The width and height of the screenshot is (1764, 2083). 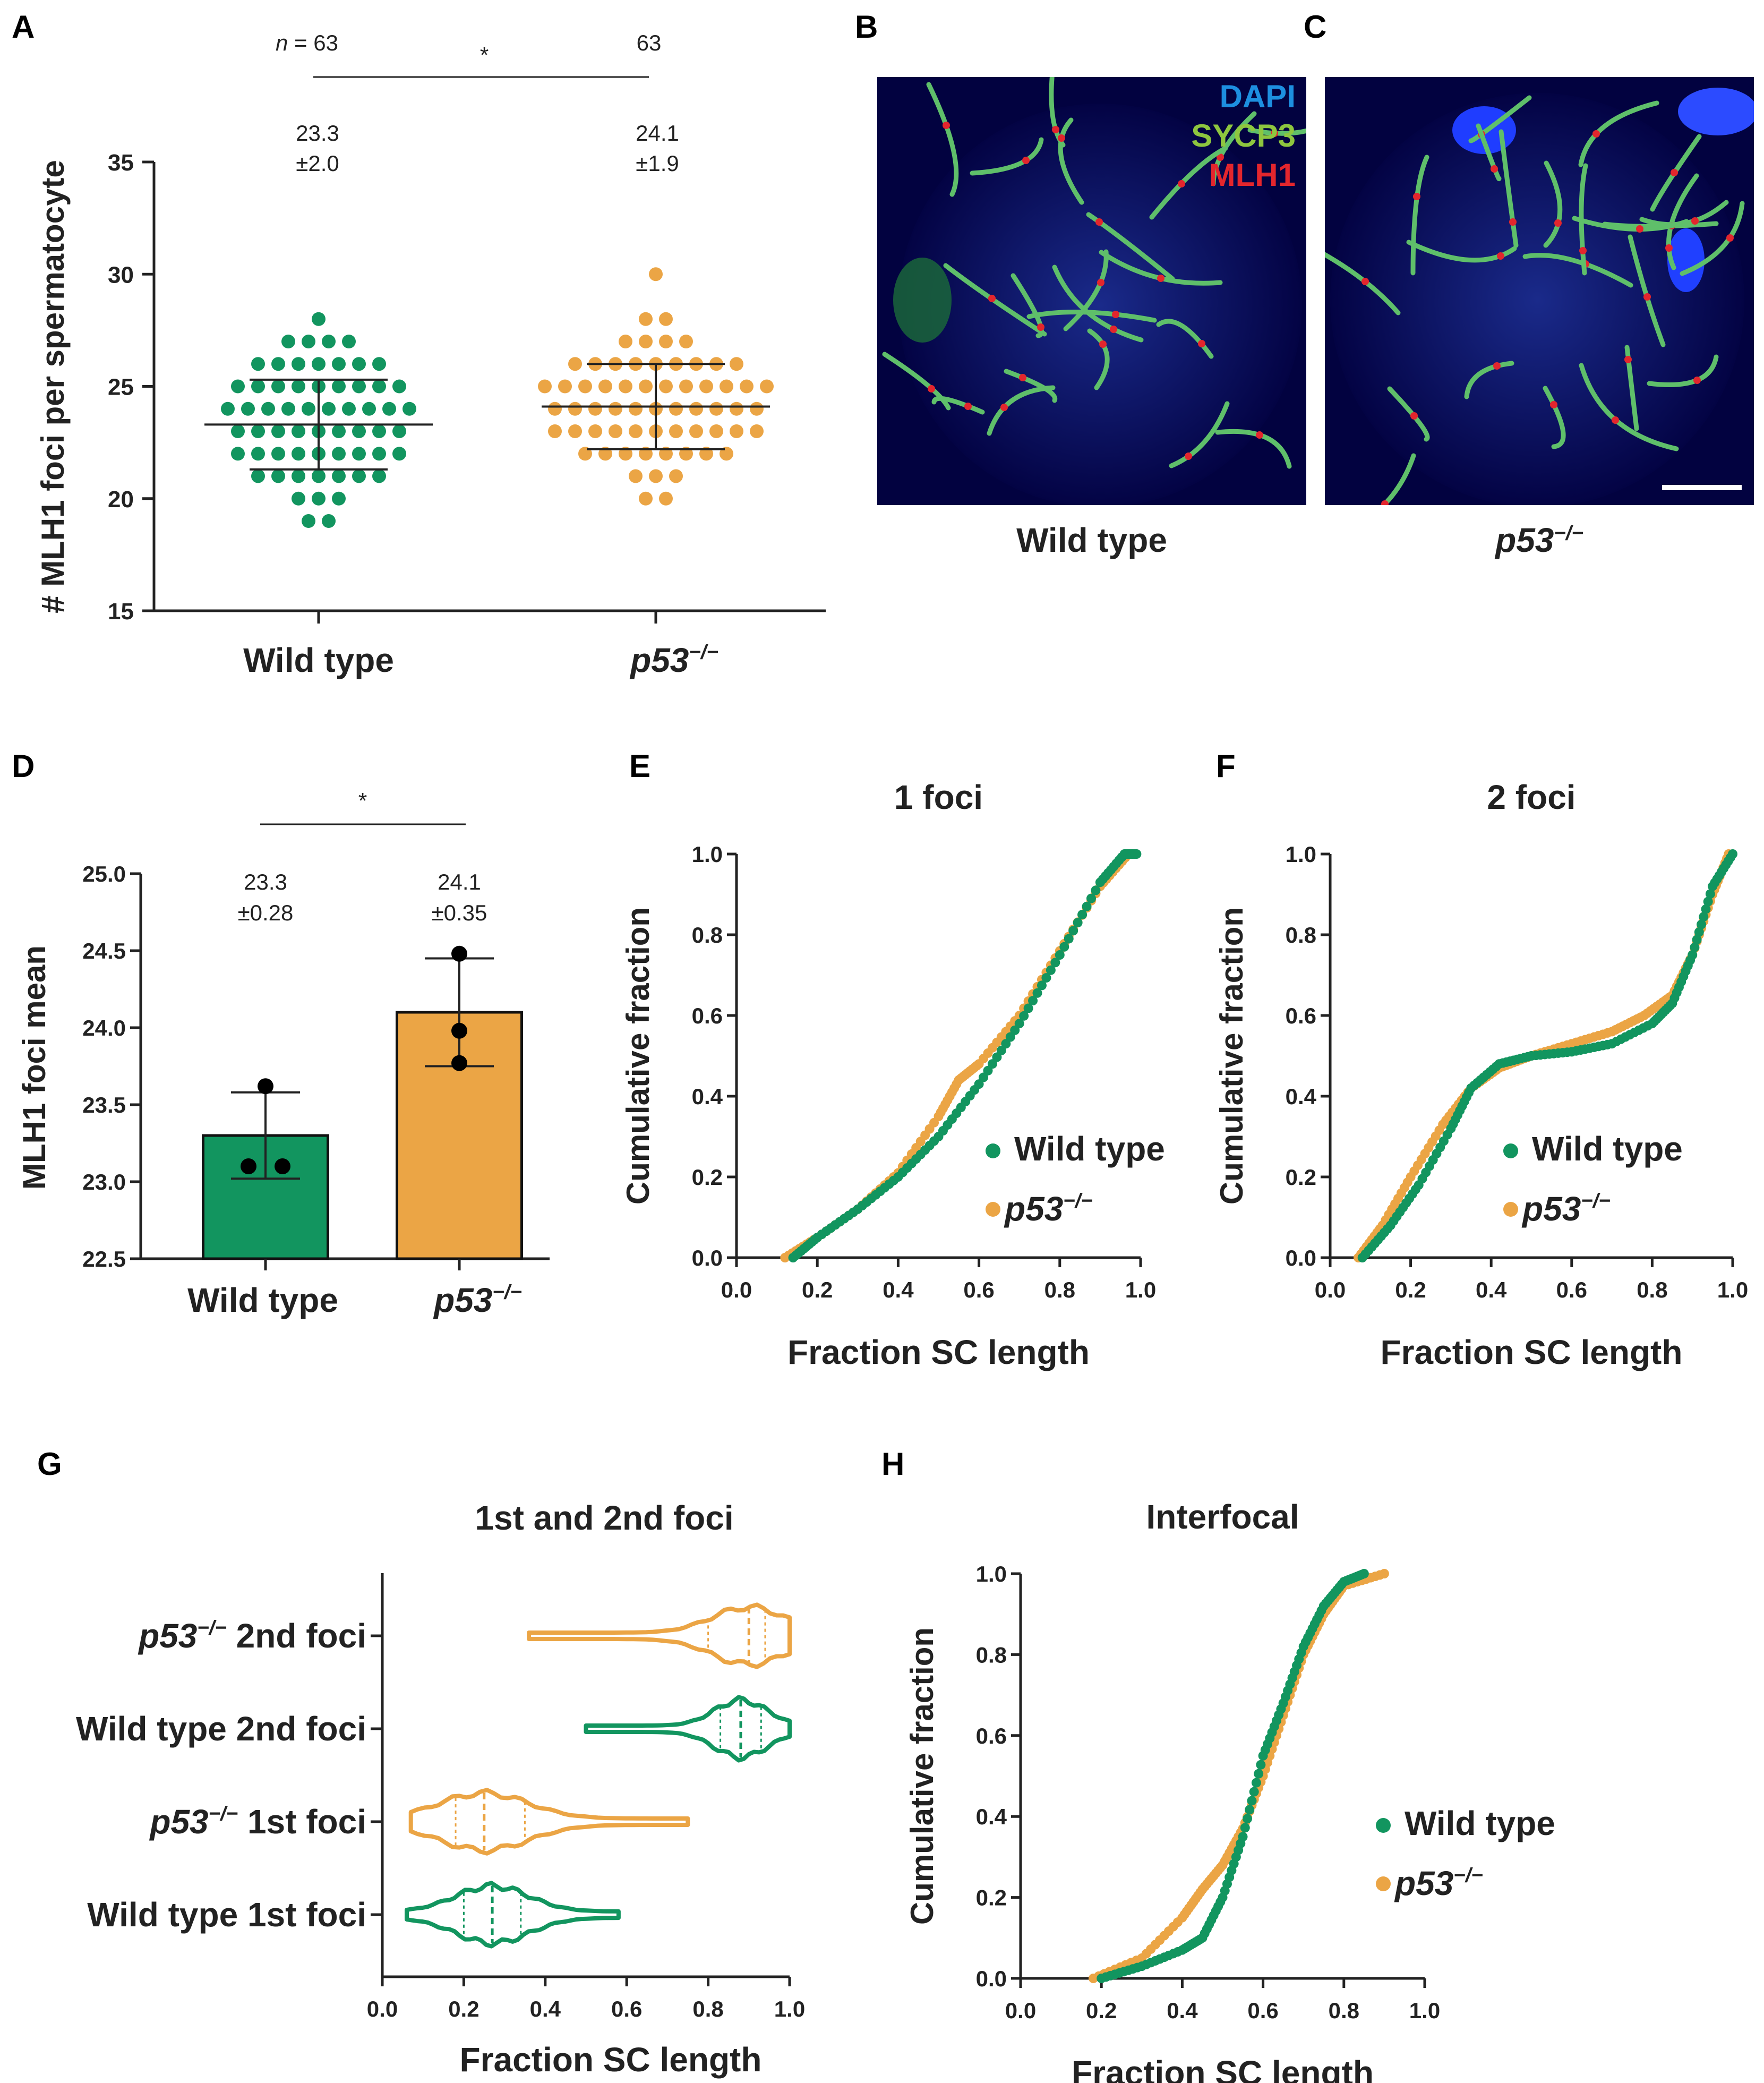 I want to click on a-y-tick-label: 15, so click(x=121, y=612).